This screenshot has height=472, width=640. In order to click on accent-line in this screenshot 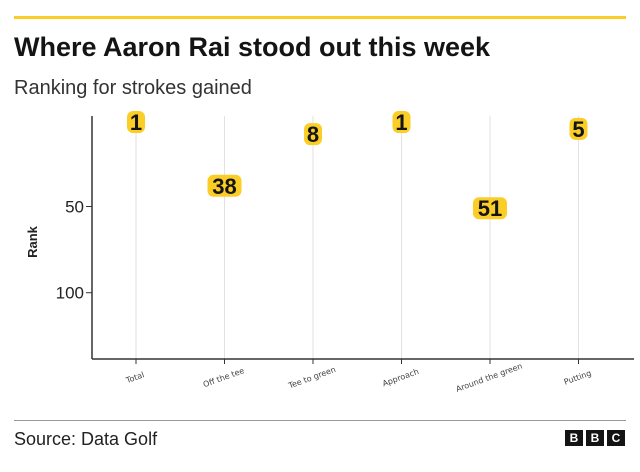, I will do `click(320, 17)`.